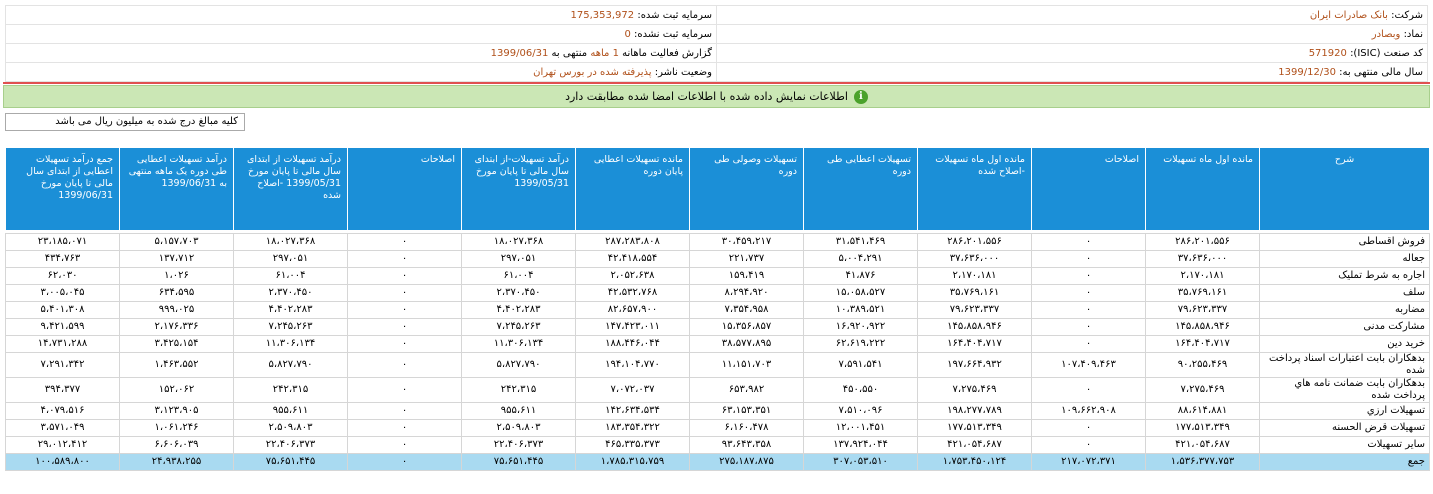 The width and height of the screenshot is (1433, 494). Describe the element at coordinates (1344, 344) in the screenshot. I see `row-label: خرید دین` at that location.